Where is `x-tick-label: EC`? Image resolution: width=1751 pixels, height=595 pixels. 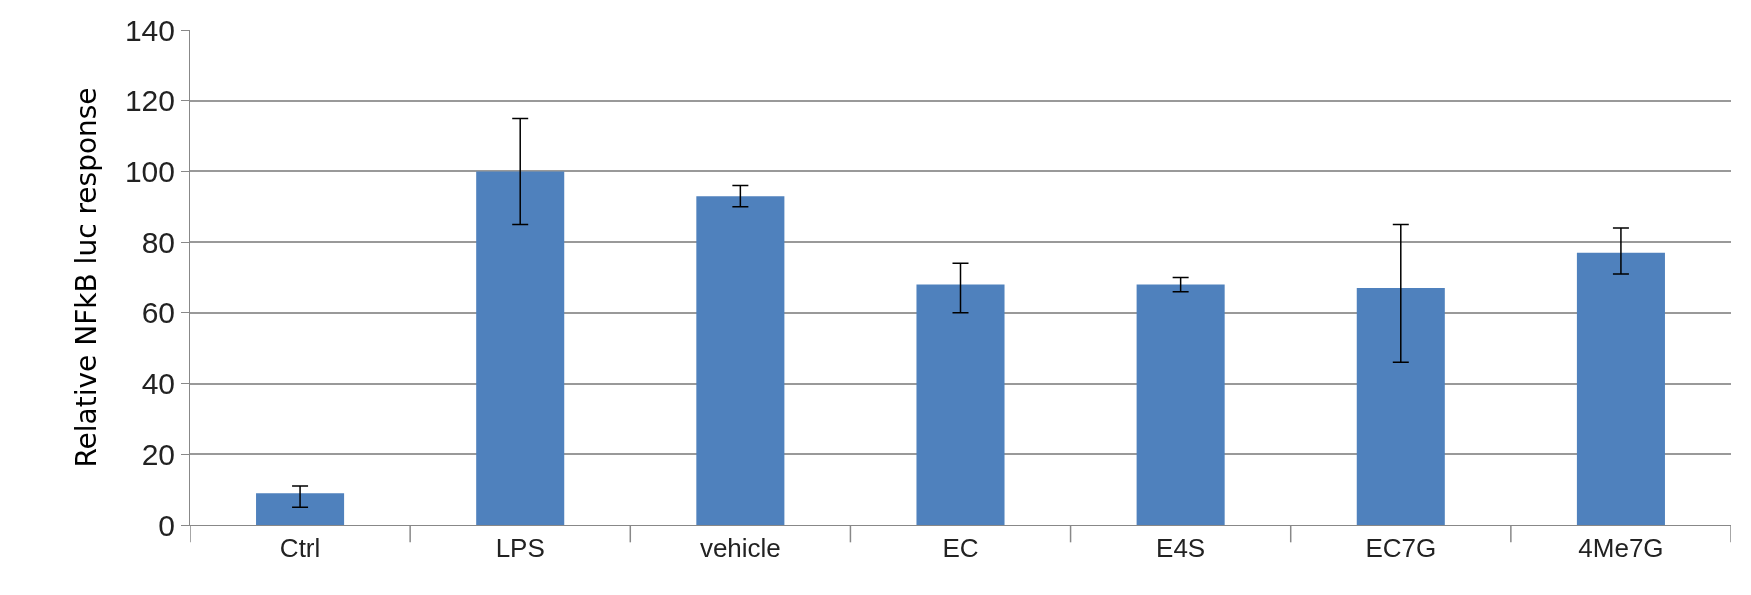
x-tick-label: EC is located at coordinates (960, 548).